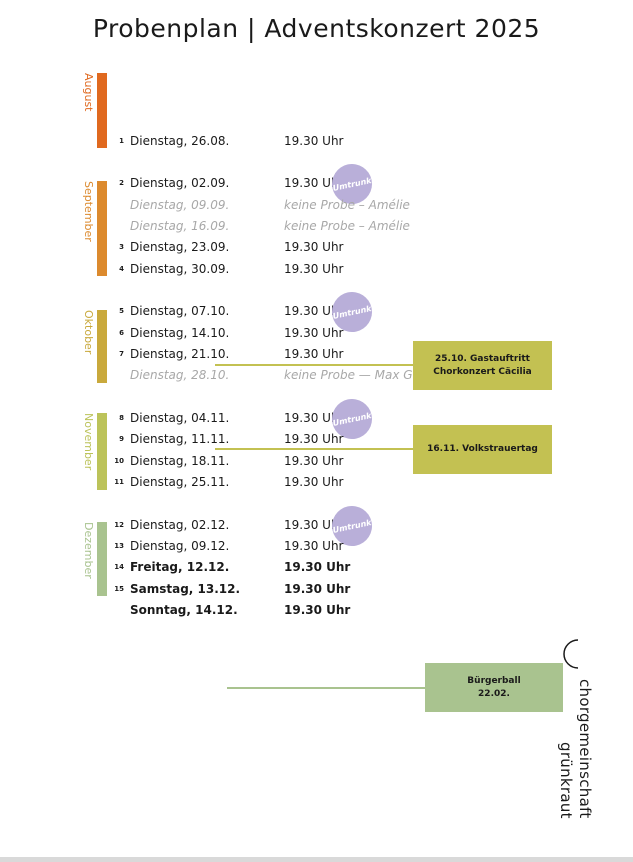 The height and width of the screenshot is (862, 633). What do you see at coordinates (180, 269) in the screenshot?
I see `row-day: Dienstag, 30.09.` at bounding box center [180, 269].